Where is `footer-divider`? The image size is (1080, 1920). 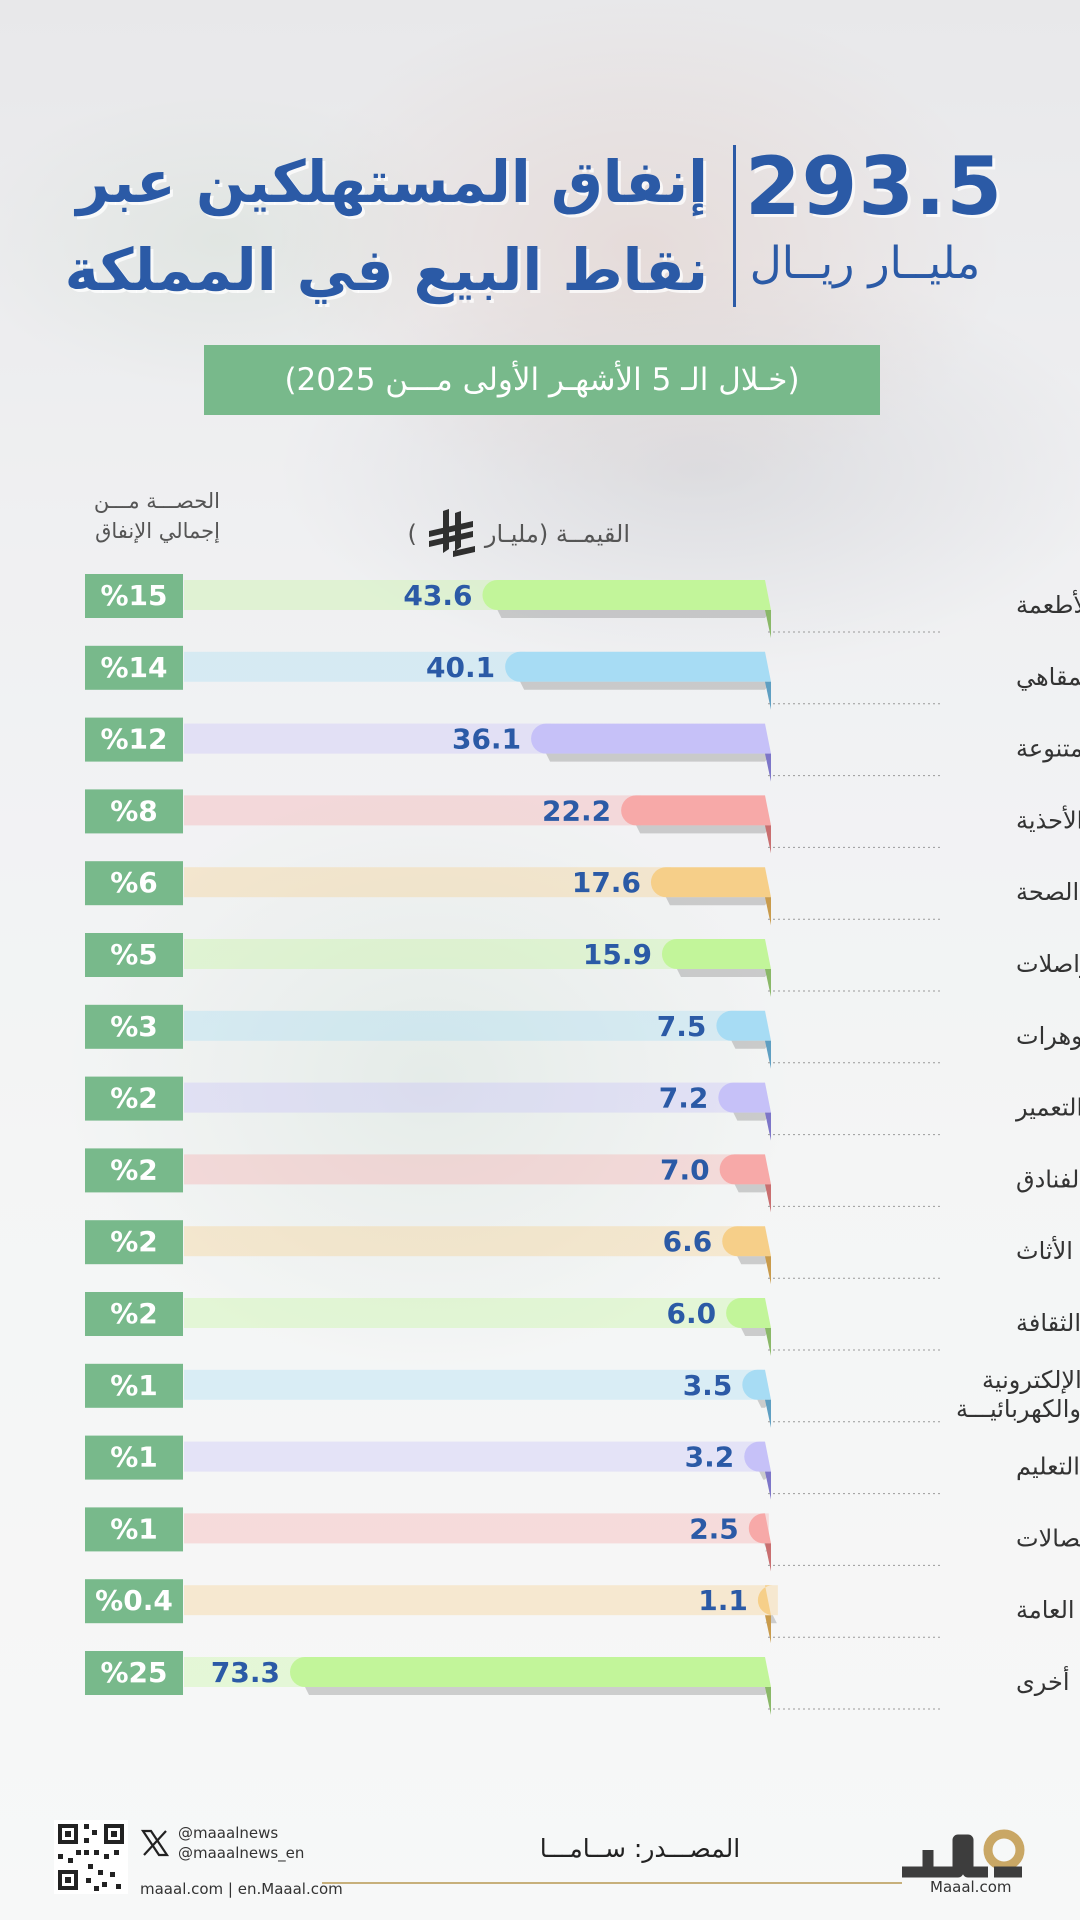 footer-divider is located at coordinates (612, 1883).